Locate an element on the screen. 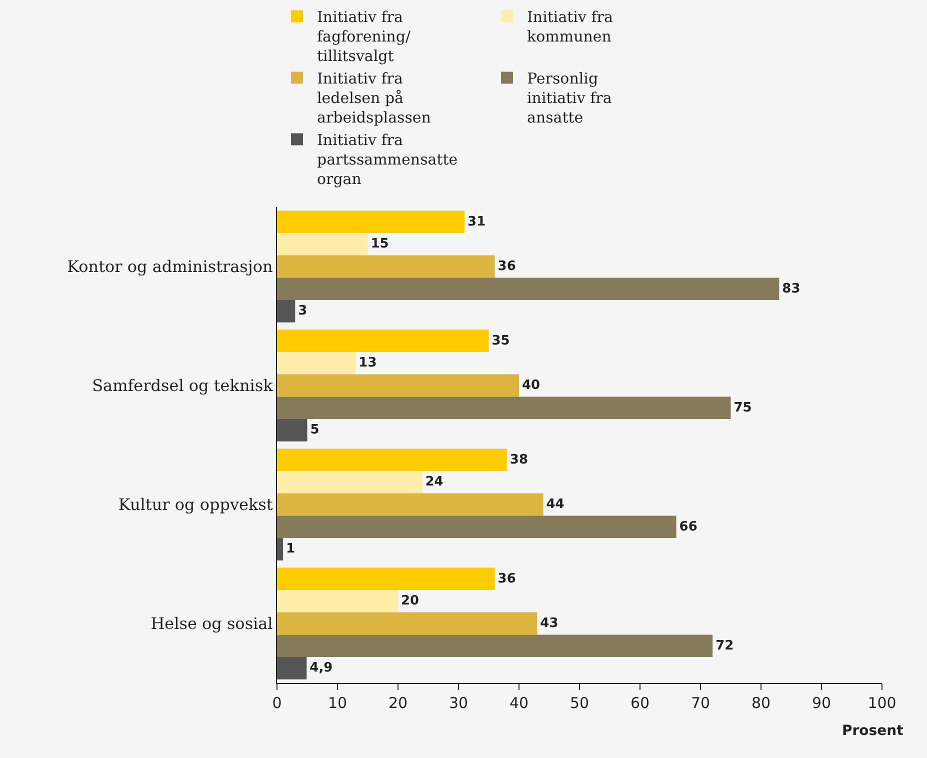  x-tick-label: 10 is located at coordinates (338, 703).